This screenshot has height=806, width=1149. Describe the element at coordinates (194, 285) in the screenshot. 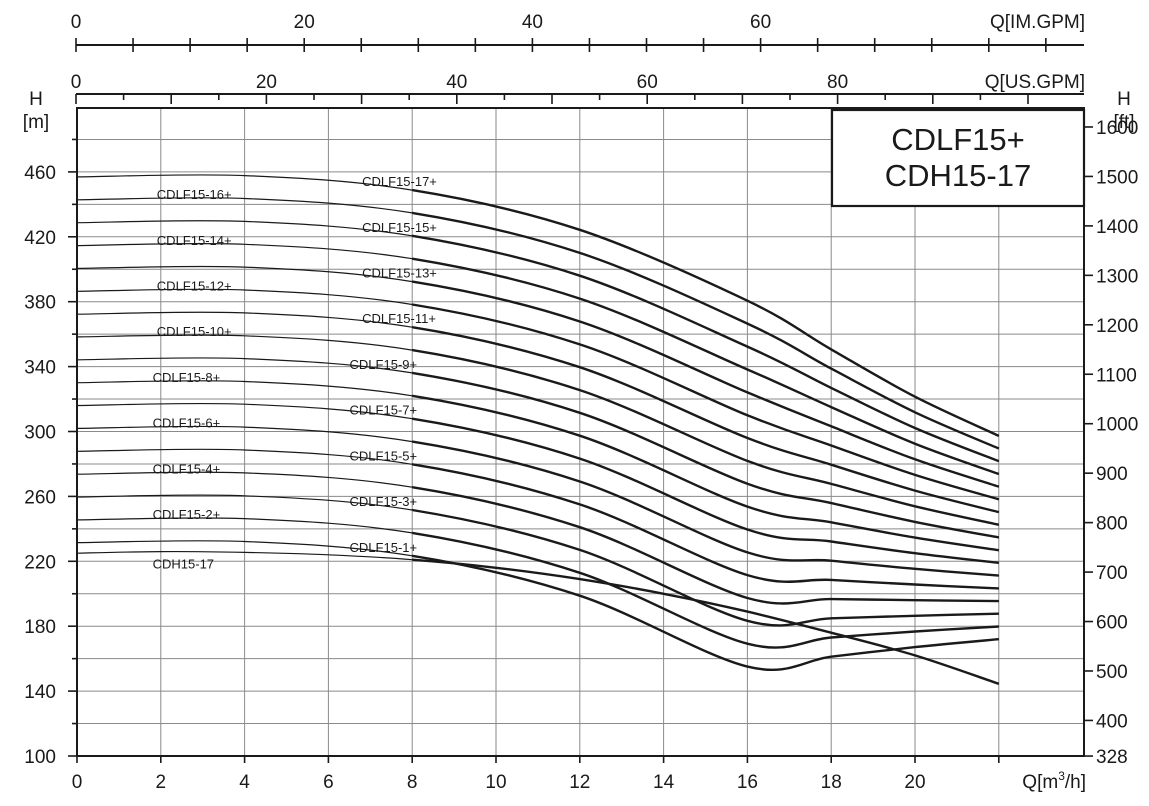

I see `curve-label: CDLF15-12+` at that location.